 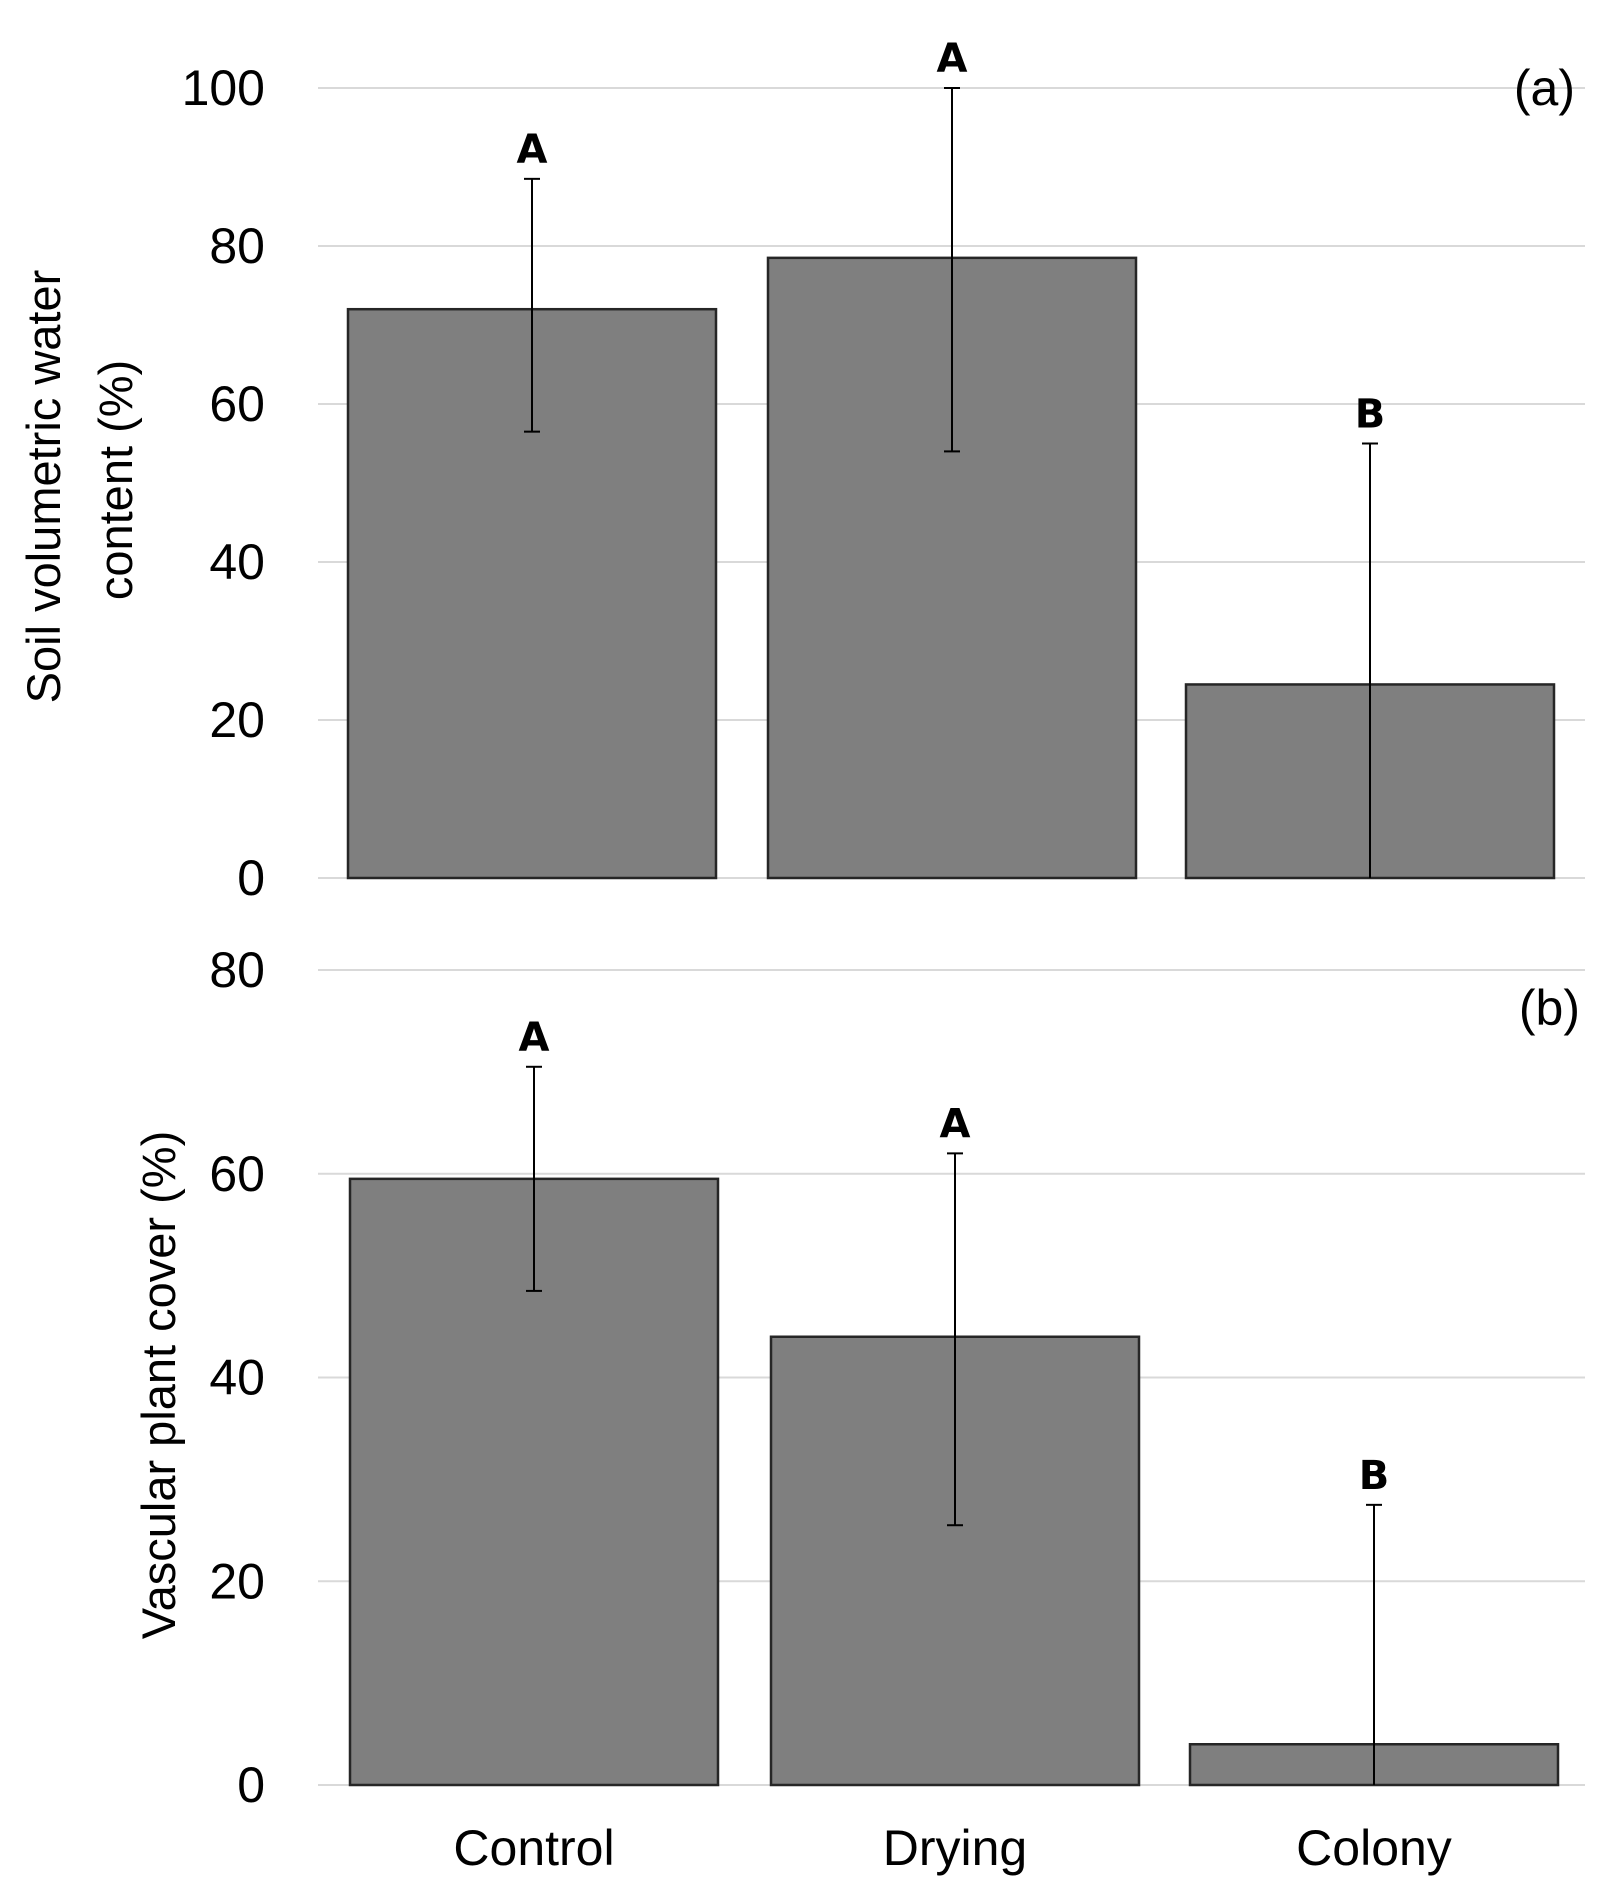 I want to click on panel-a-significance-letters: A A B, so click(x=951, y=237).